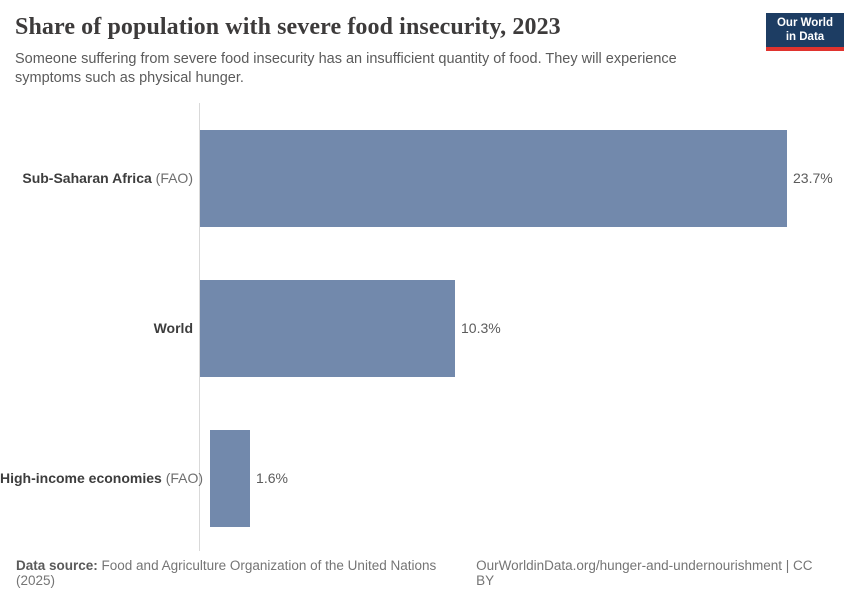 The width and height of the screenshot is (850, 600). Describe the element at coordinates (199, 327) in the screenshot. I see `y-axis-line` at that location.